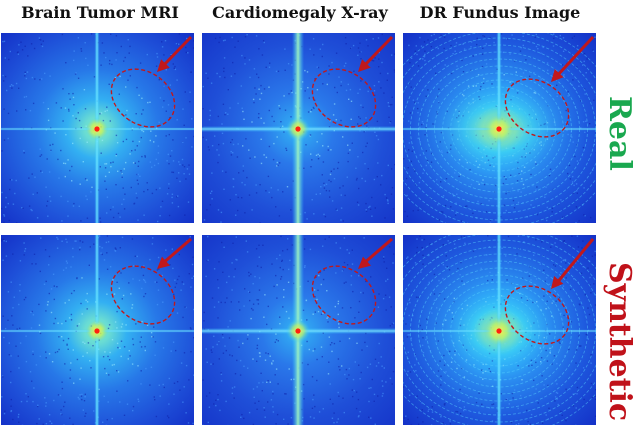 The image size is (636, 430). I want to click on panel-real-brain-mri, so click(97, 128).